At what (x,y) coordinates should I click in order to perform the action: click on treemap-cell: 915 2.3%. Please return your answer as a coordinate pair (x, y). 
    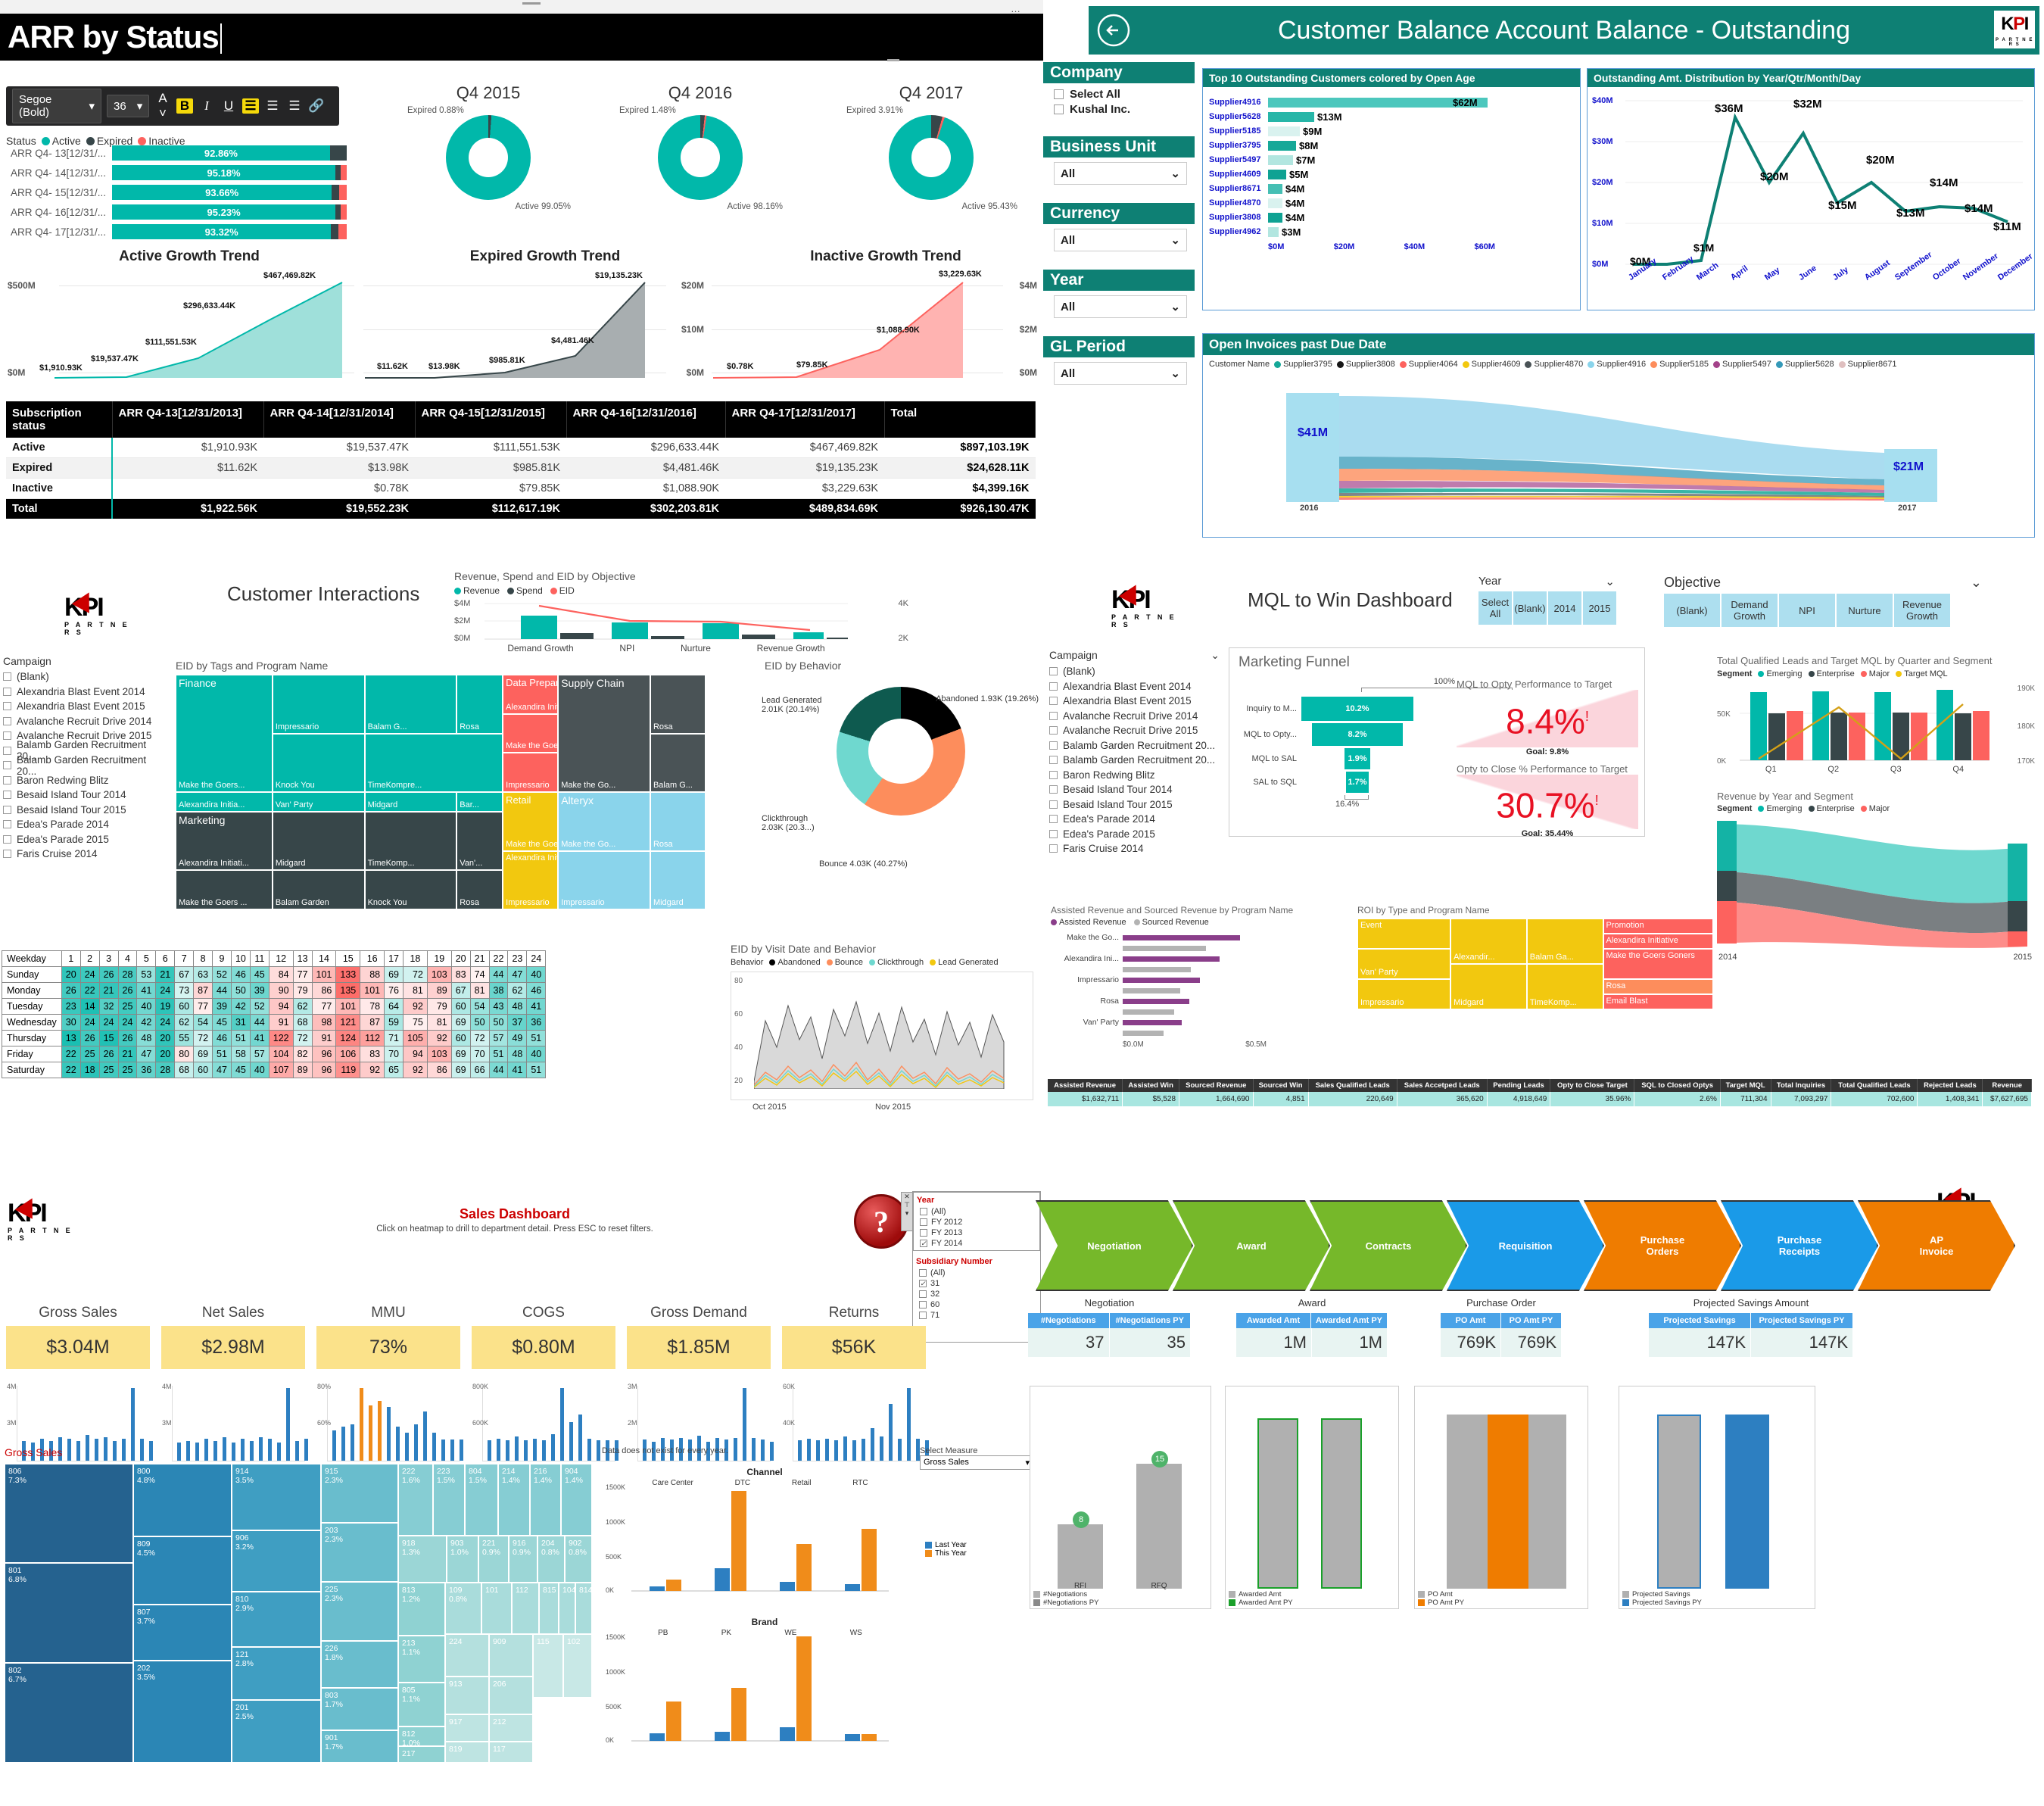
    Looking at the image, I should click on (359, 1493).